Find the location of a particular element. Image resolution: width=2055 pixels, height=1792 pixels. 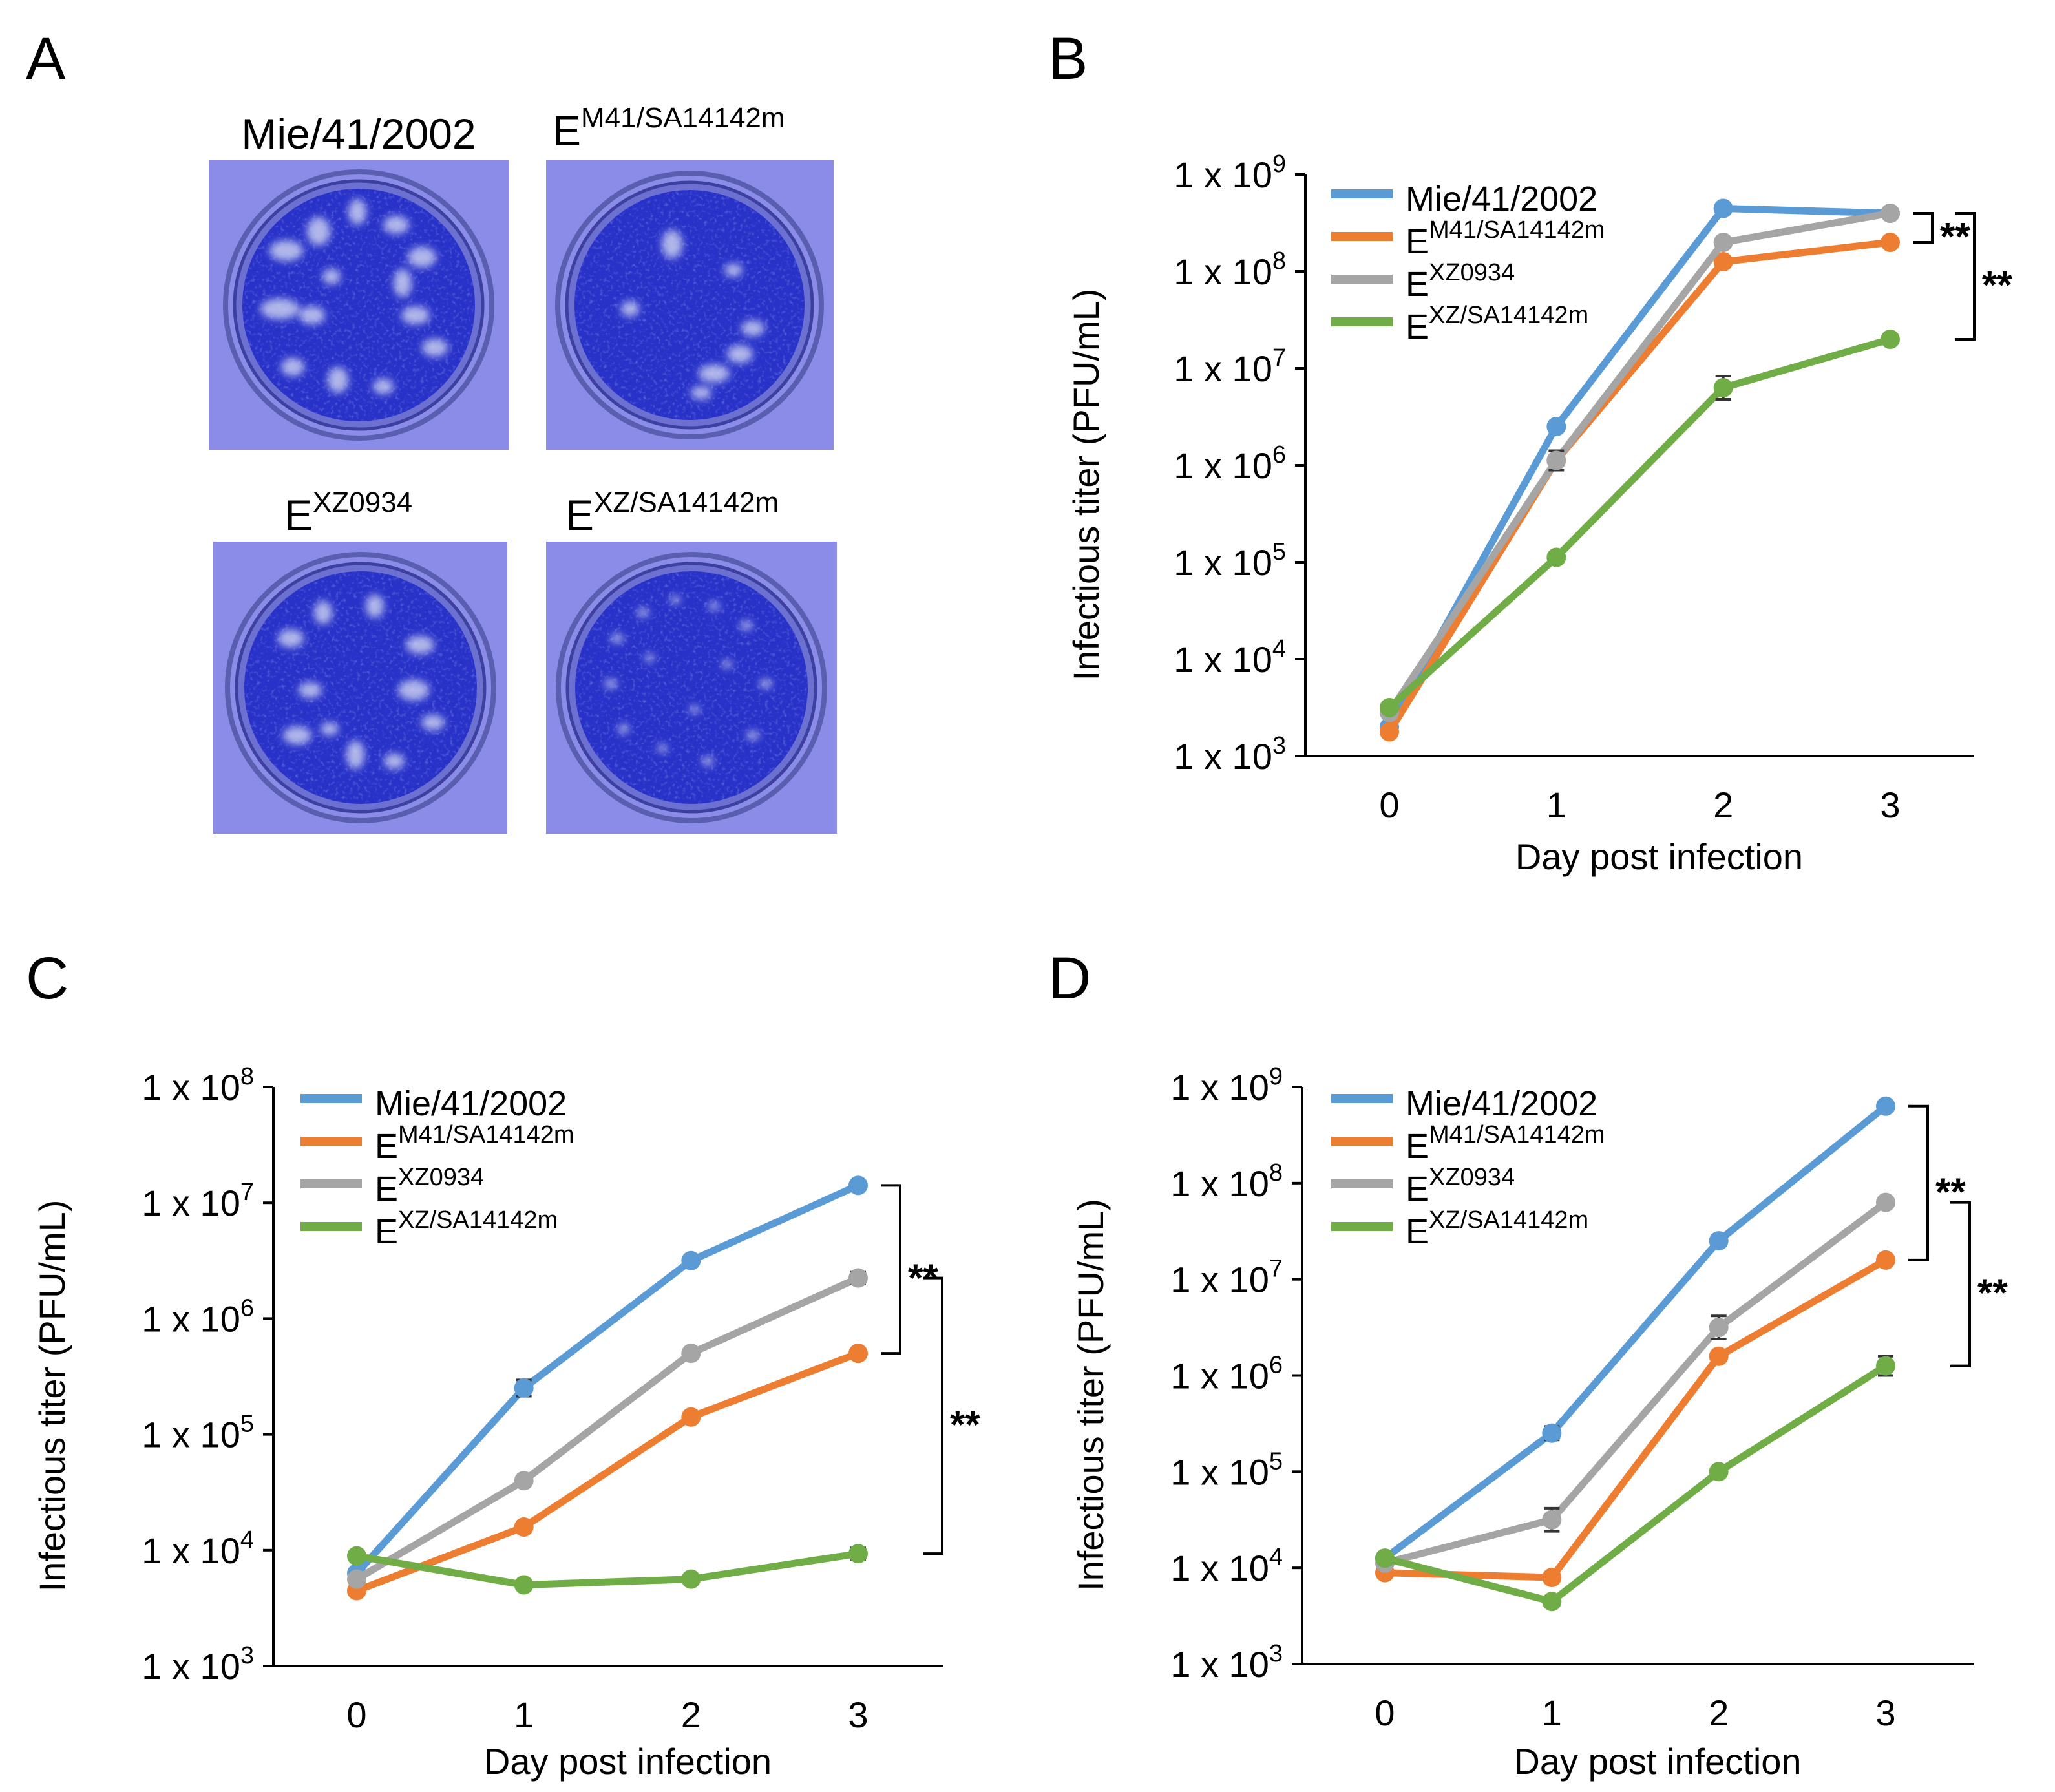

plaque-title-exz-sa14142m: EXZ/SA14142m is located at coordinates (672, 513).